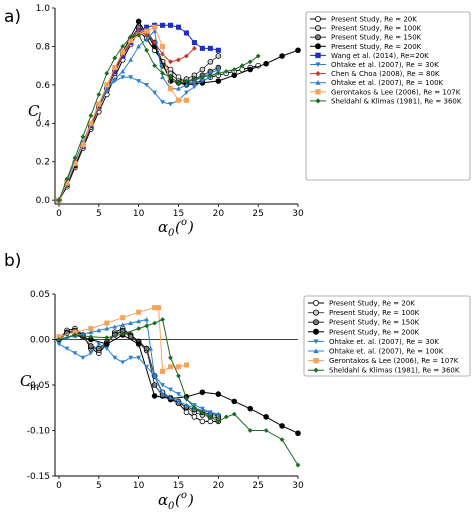 The width and height of the screenshot is (474, 514). I want to click on panel-a-series-sheldahl-klimas-1981-re-360k, so click(158, 117).